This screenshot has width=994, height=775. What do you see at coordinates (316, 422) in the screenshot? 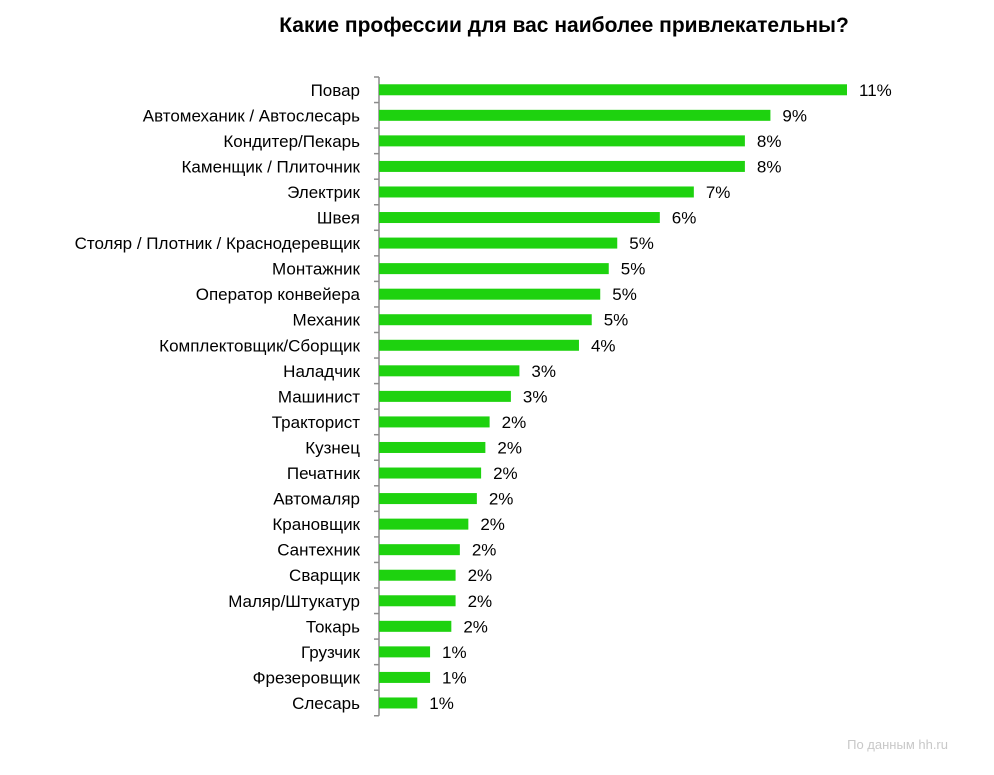
I see `category-label: Тракторист` at bounding box center [316, 422].